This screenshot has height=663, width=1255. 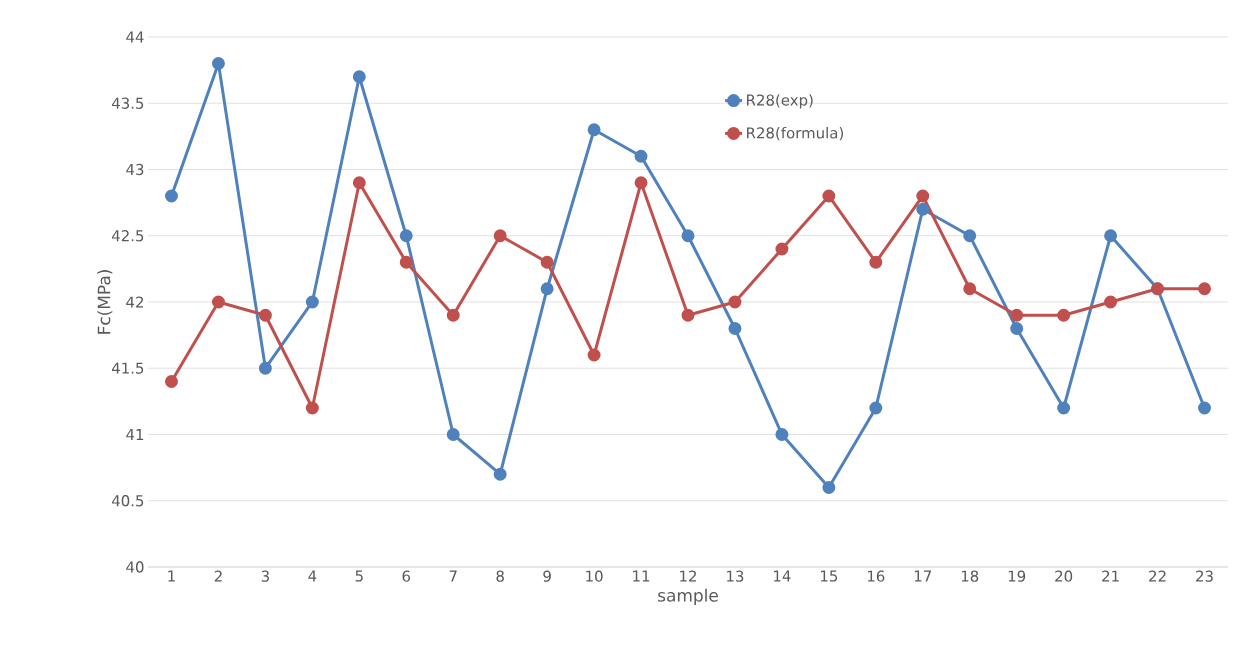 What do you see at coordinates (218, 576) in the screenshot?
I see `x-tick-label: 2` at bounding box center [218, 576].